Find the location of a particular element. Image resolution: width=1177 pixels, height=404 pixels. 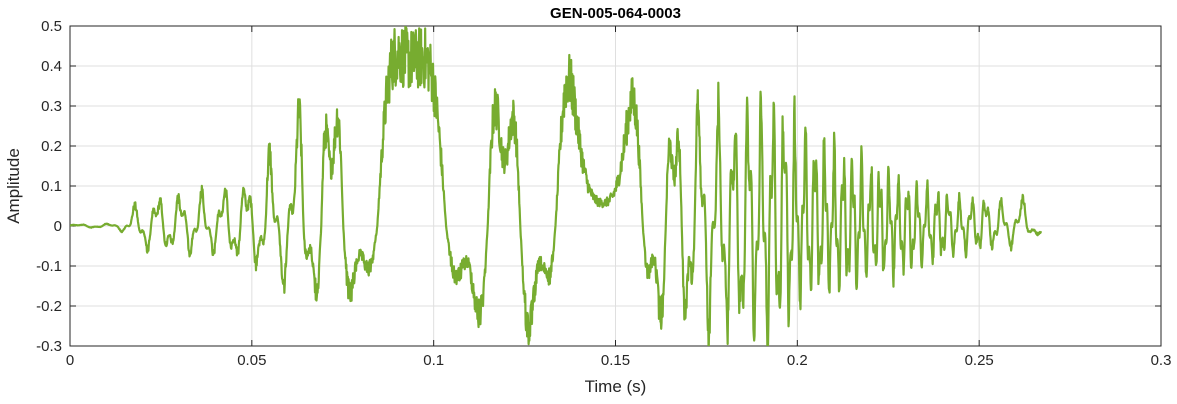

y-tick-label: -0.3 is located at coordinates (49, 346).